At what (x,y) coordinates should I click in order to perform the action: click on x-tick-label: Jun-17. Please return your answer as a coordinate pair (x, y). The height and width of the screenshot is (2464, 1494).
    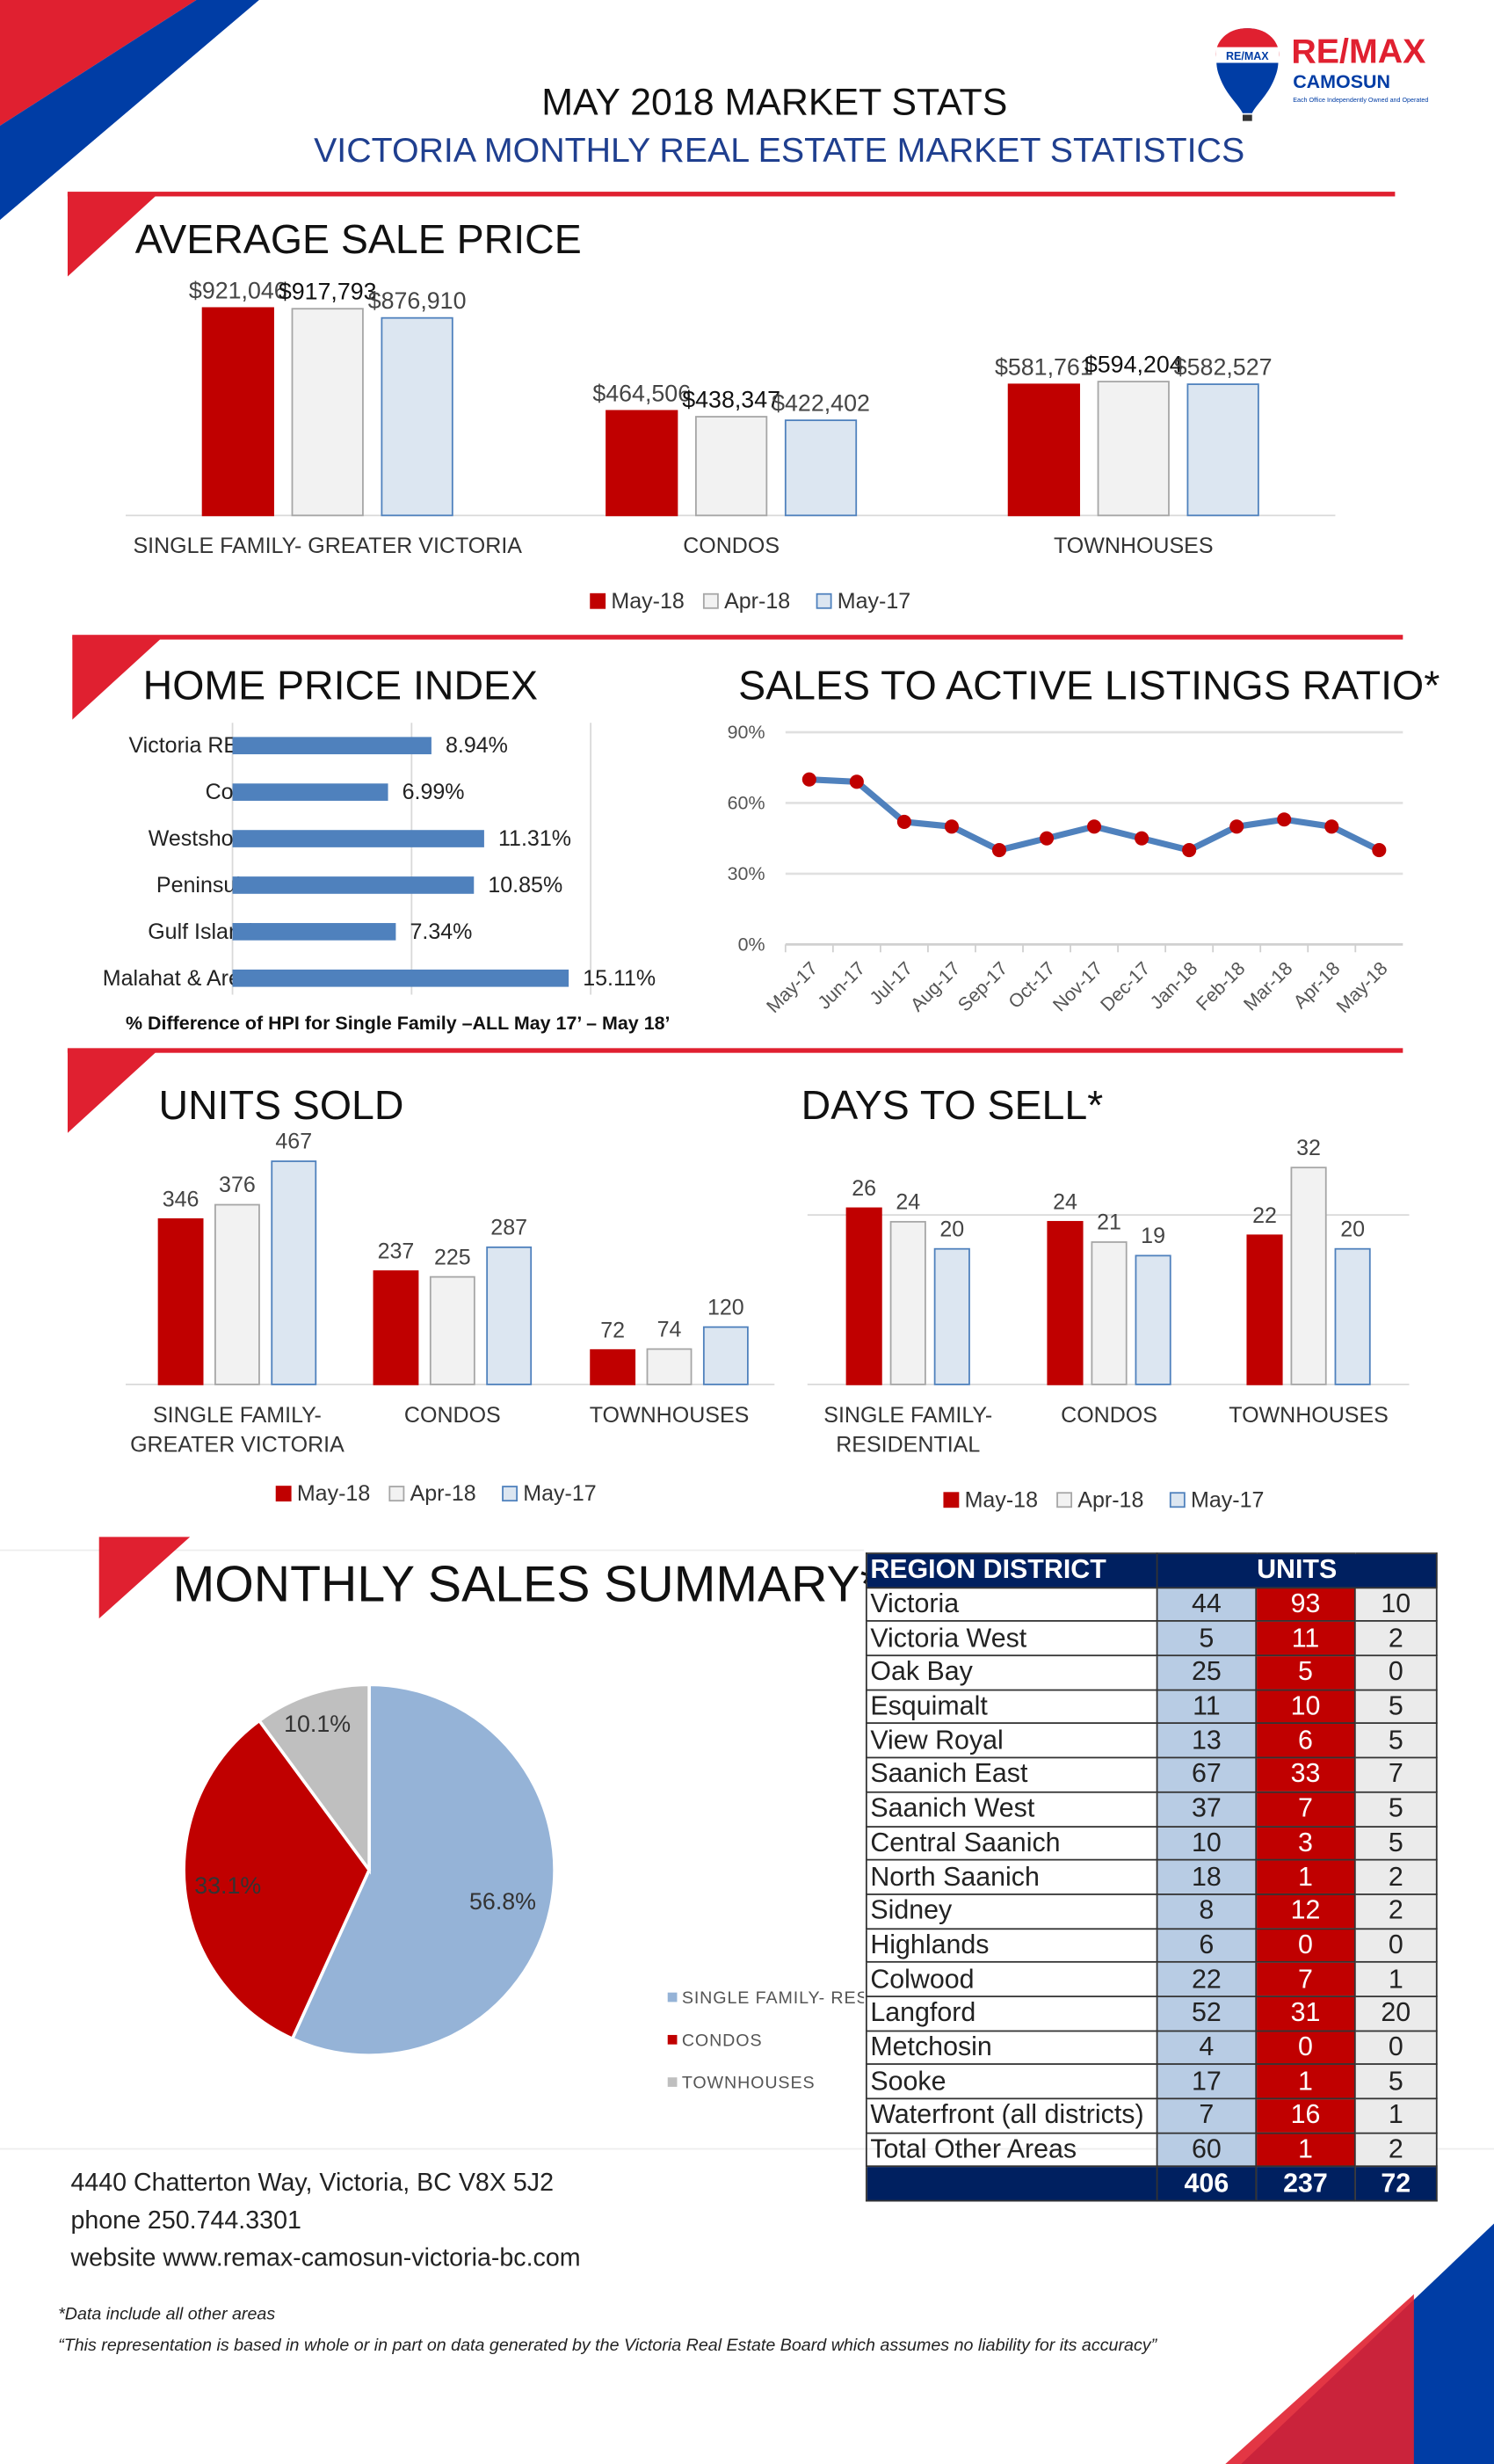
    Looking at the image, I should click on (841, 986).